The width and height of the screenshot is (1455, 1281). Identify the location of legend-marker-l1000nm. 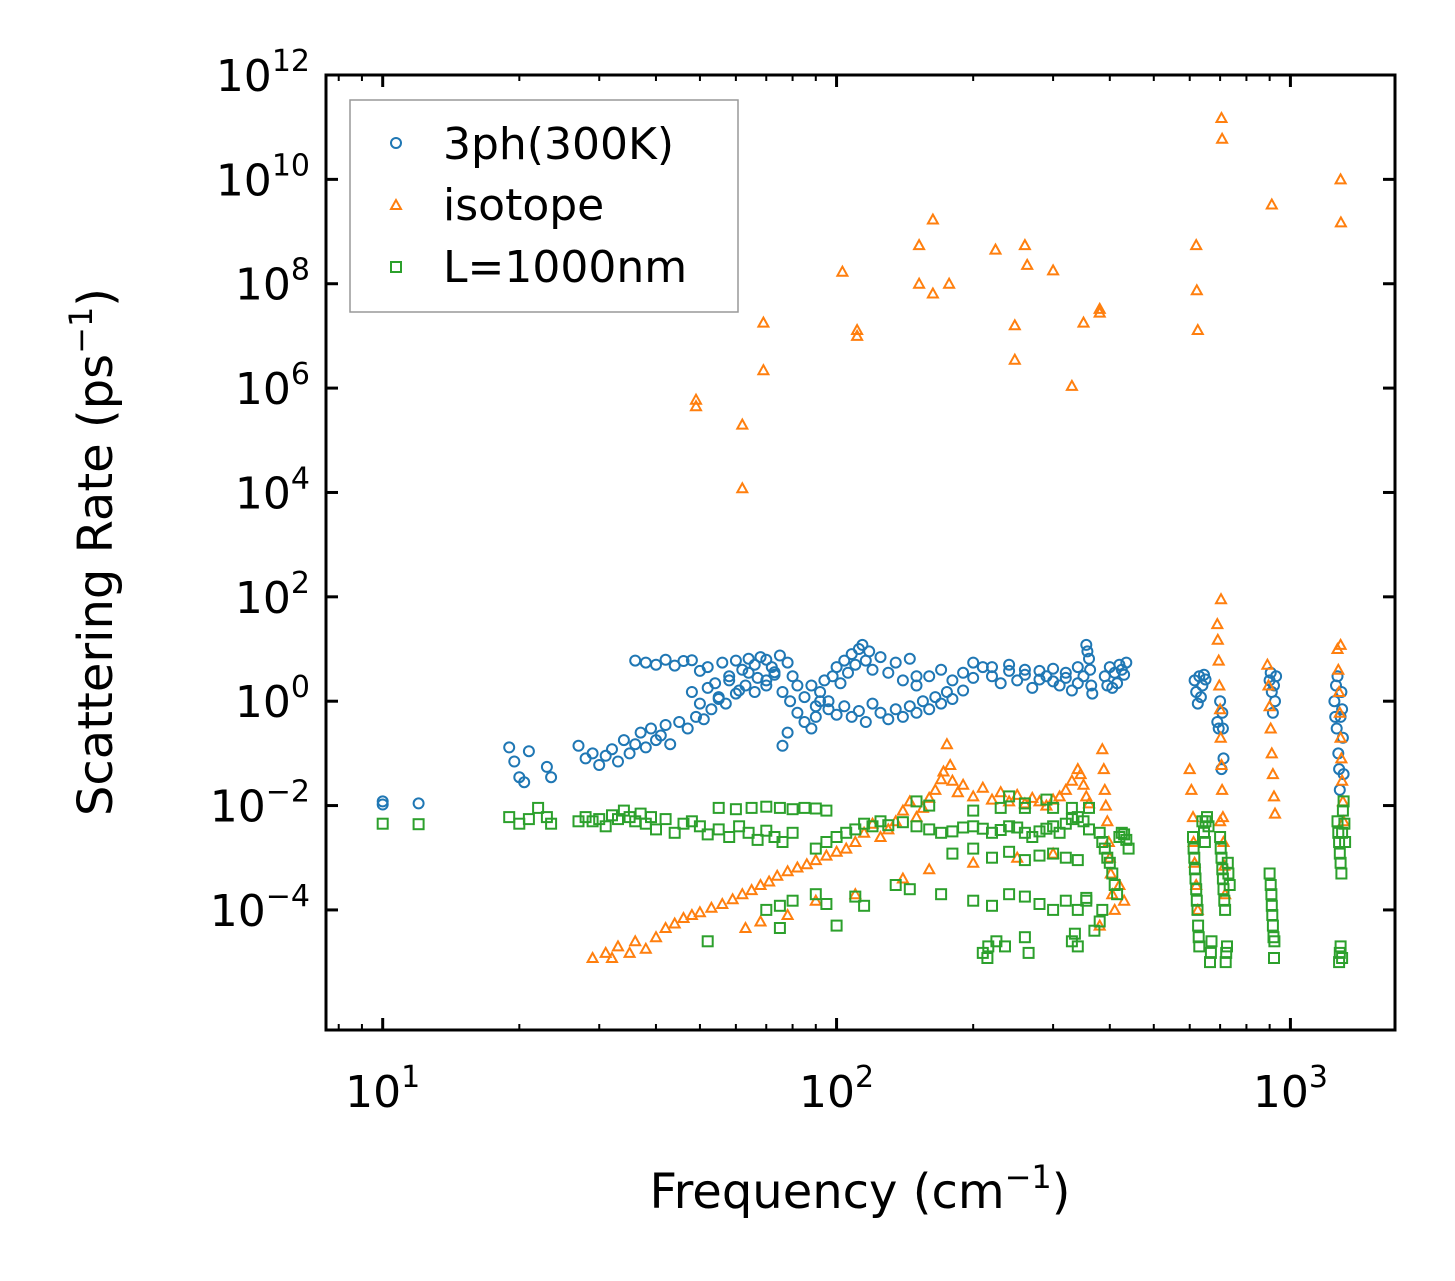
(396, 267).